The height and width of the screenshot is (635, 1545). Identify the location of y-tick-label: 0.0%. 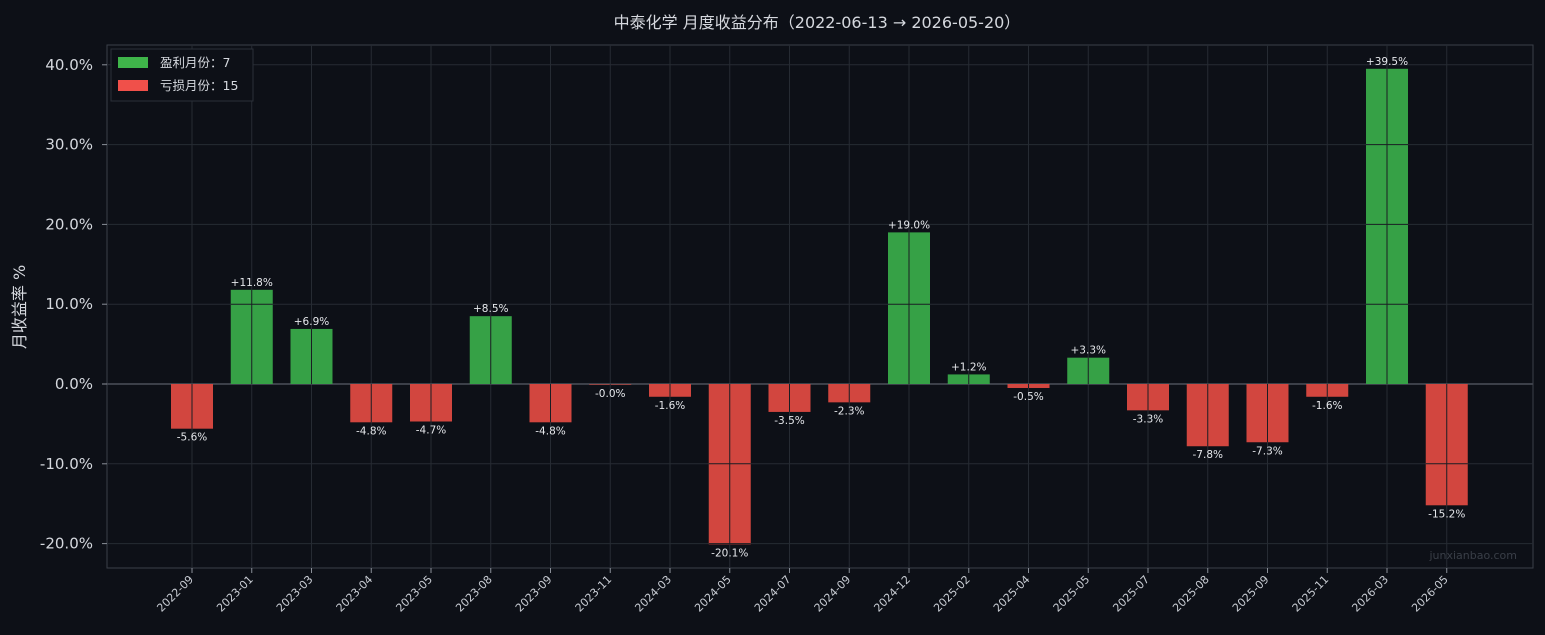
(74, 384).